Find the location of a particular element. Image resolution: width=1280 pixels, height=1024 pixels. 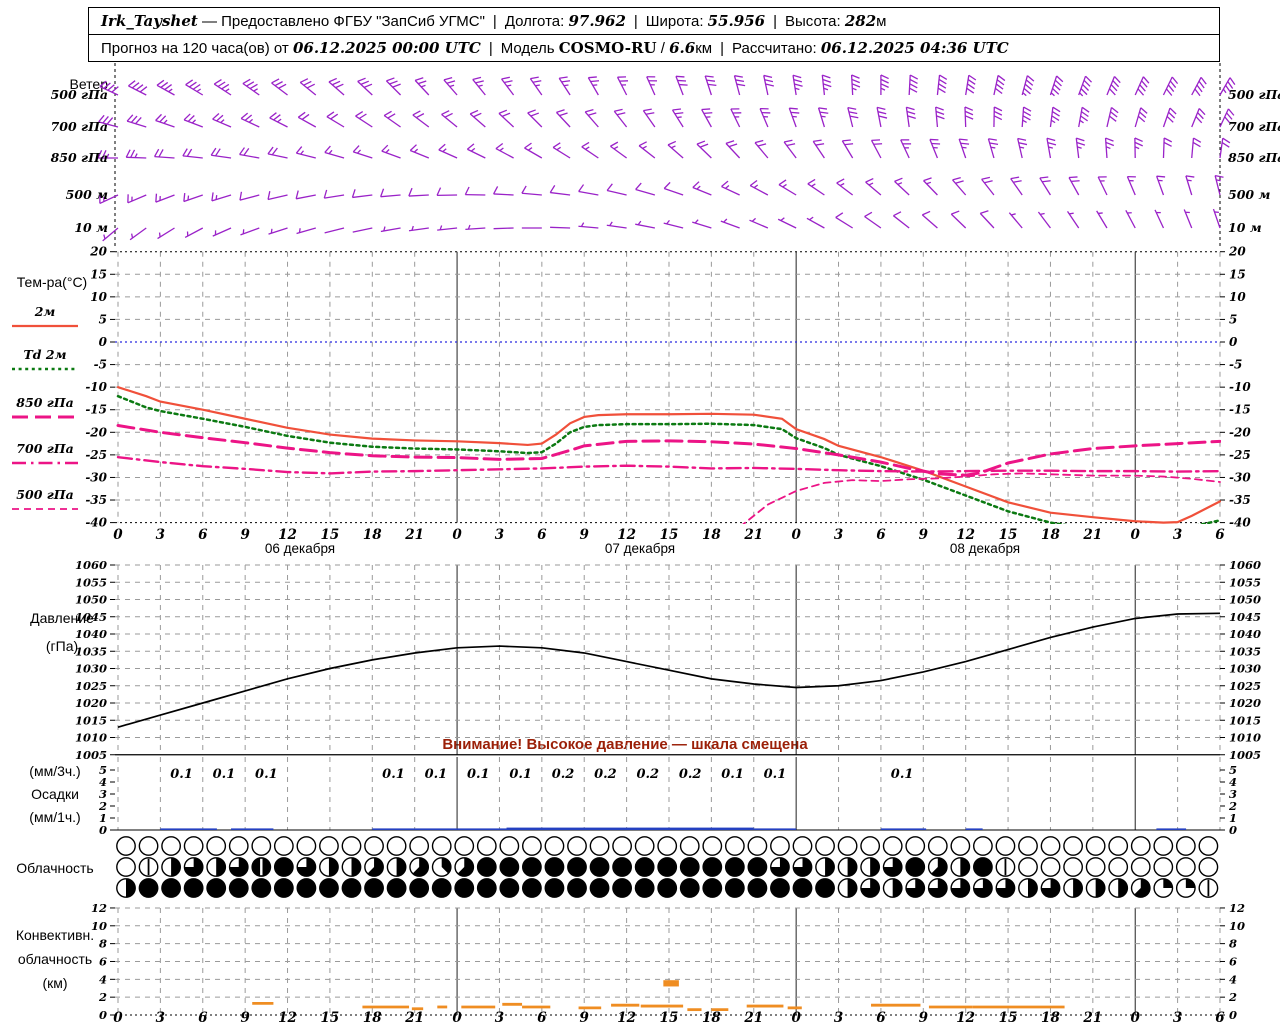

date-label-dec6: 06 декабря is located at coordinates (300, 548).